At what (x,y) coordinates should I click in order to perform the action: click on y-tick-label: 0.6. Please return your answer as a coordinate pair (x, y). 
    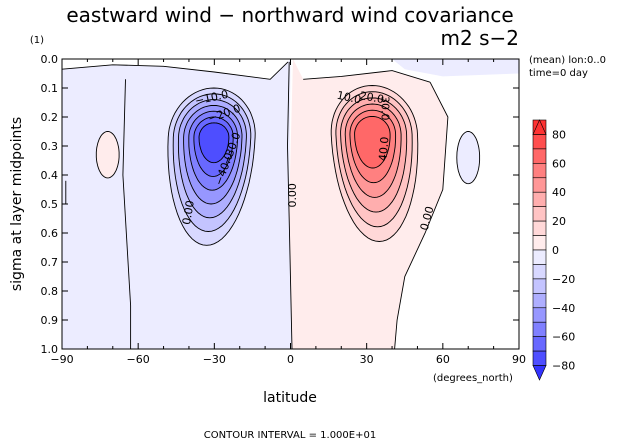
    Looking at the image, I should click on (50, 233).